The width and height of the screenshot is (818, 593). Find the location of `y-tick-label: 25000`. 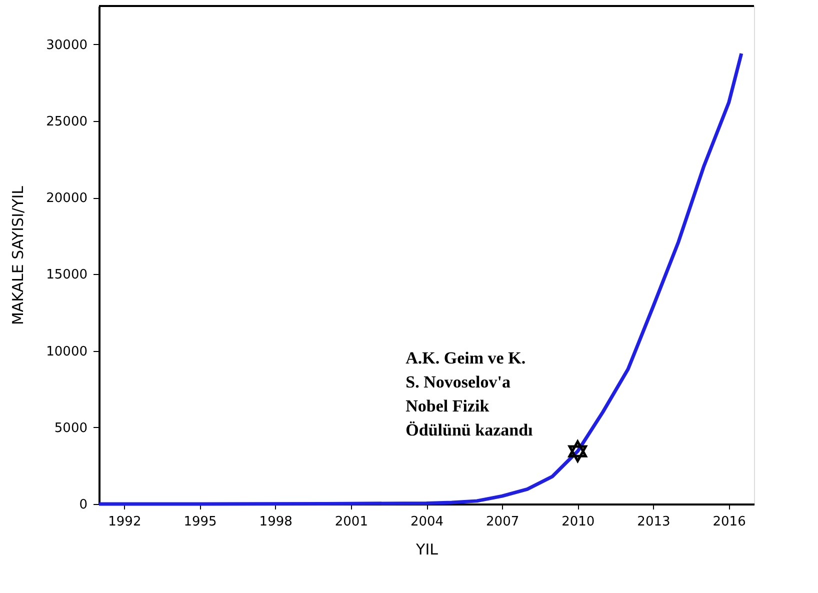

y-tick-label: 25000 is located at coordinates (67, 122).